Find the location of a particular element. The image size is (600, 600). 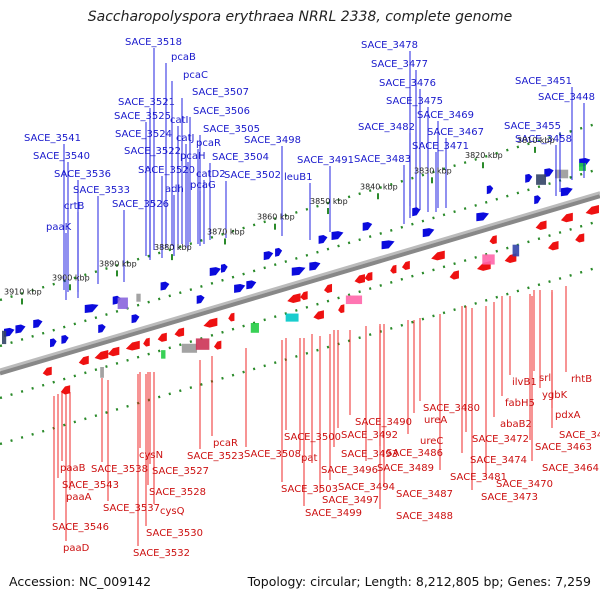

top-gene-label: SACE_3498 is located at coordinates (272, 140).